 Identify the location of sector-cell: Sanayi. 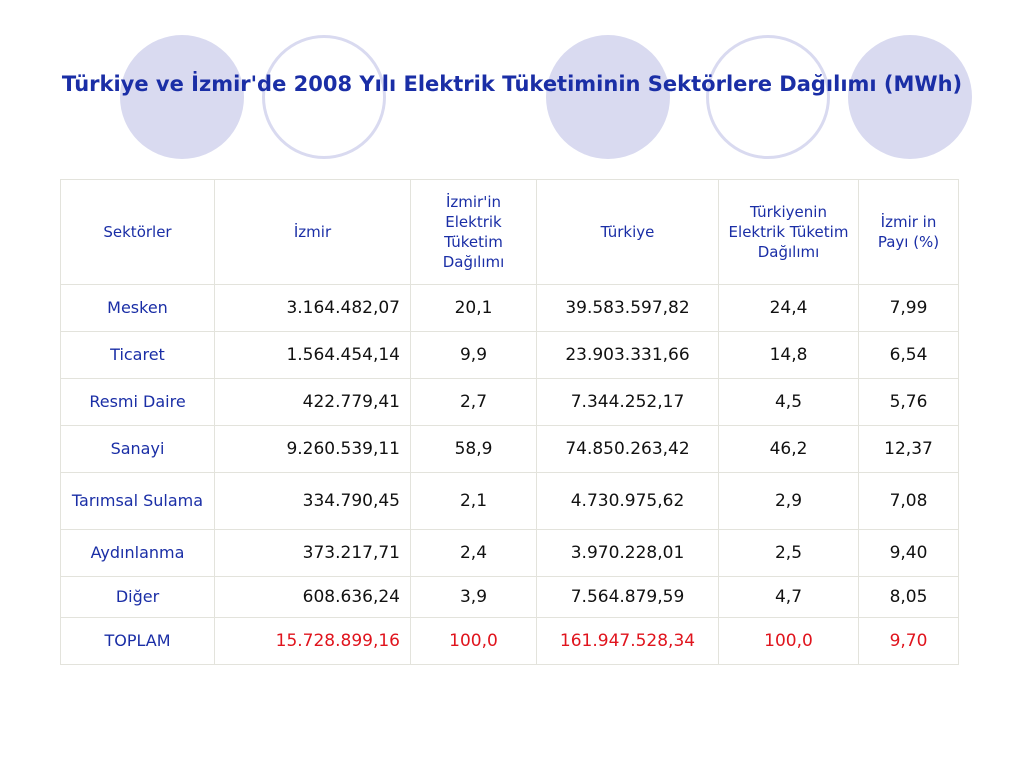
(137, 449).